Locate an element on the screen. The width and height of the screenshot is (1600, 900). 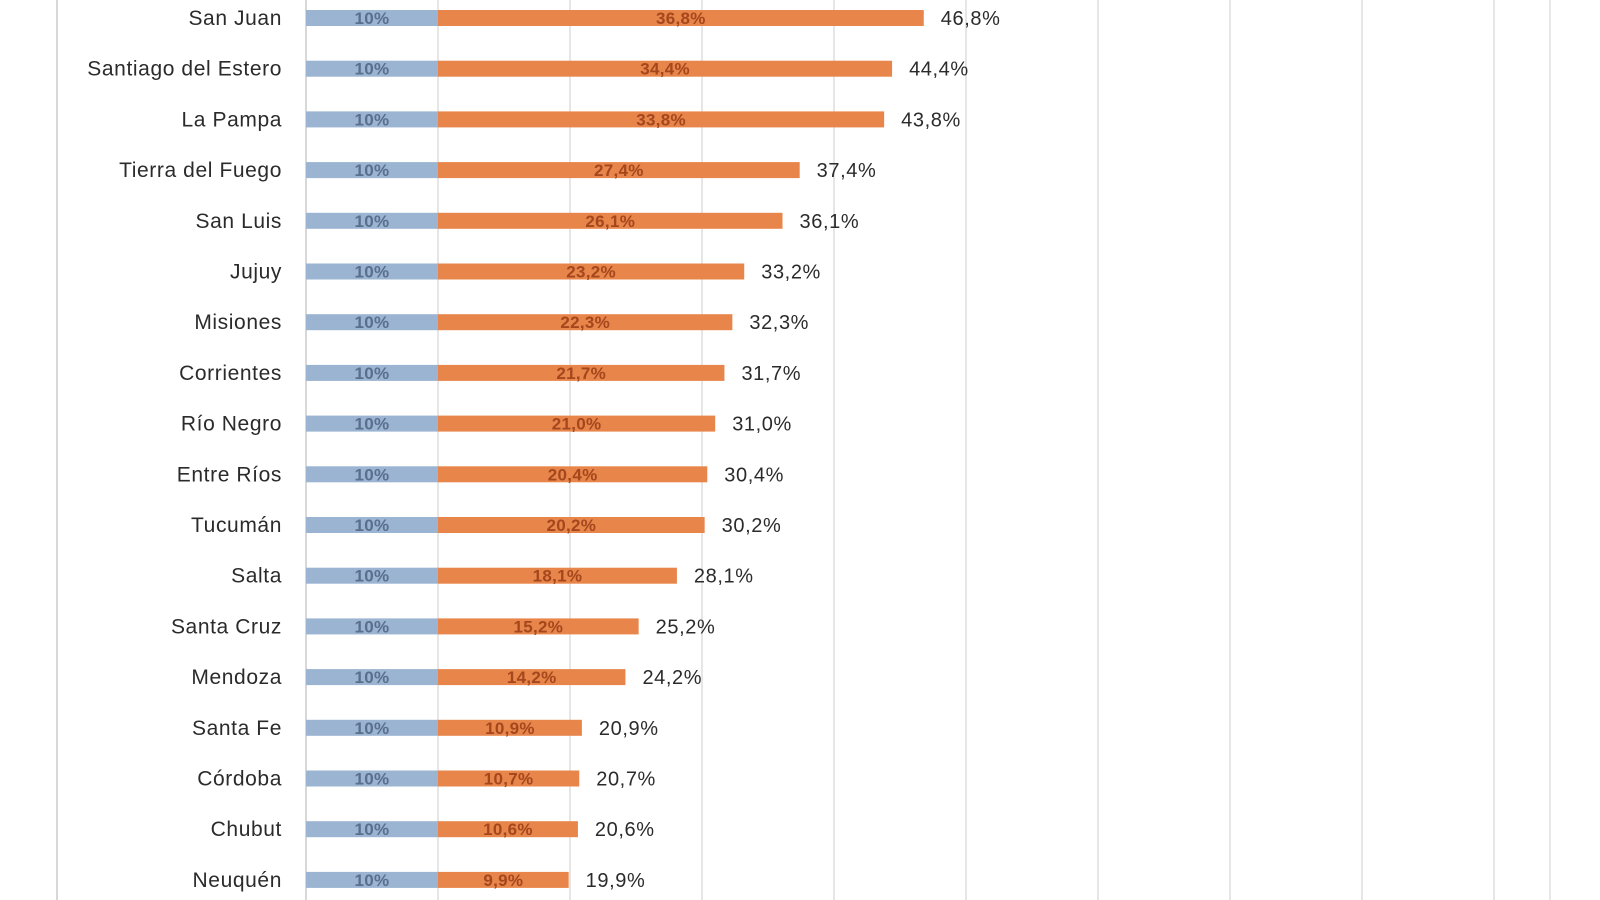
data-label-total: 28,1% is located at coordinates (724, 577).